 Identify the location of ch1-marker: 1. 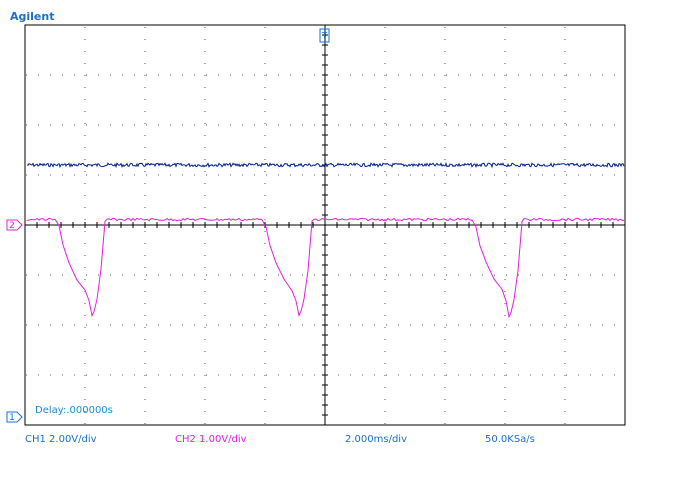
(12, 418).